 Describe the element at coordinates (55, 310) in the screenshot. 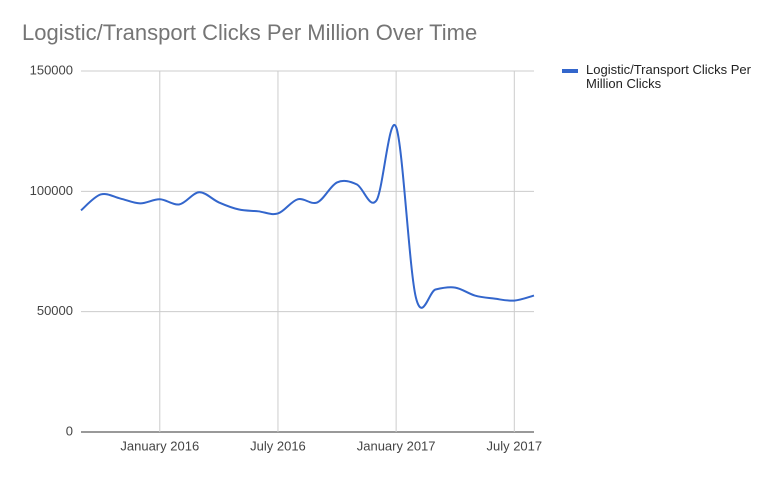

I see `y-tick-label: 50000` at that location.